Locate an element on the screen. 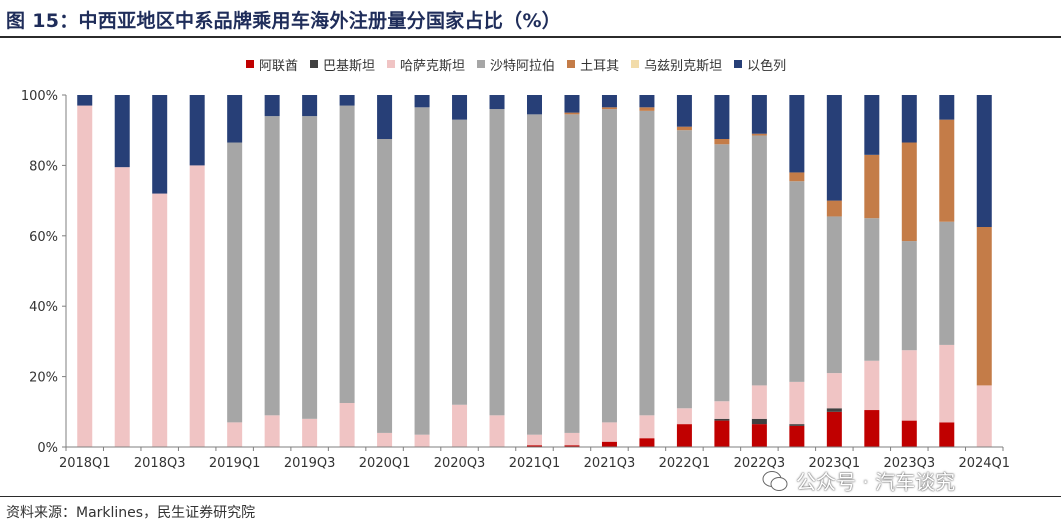 This screenshot has height=524, width=1061. x-tick-label: 2018Q1 is located at coordinates (85, 463).